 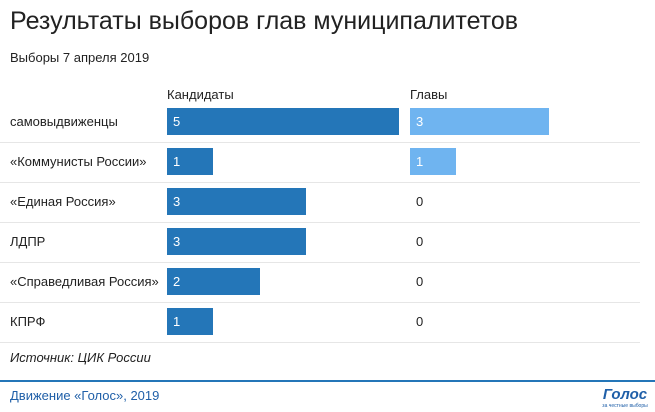 What do you see at coordinates (64, 121) in the screenshot?
I see `category-label: самовыдвиженцы` at bounding box center [64, 121].